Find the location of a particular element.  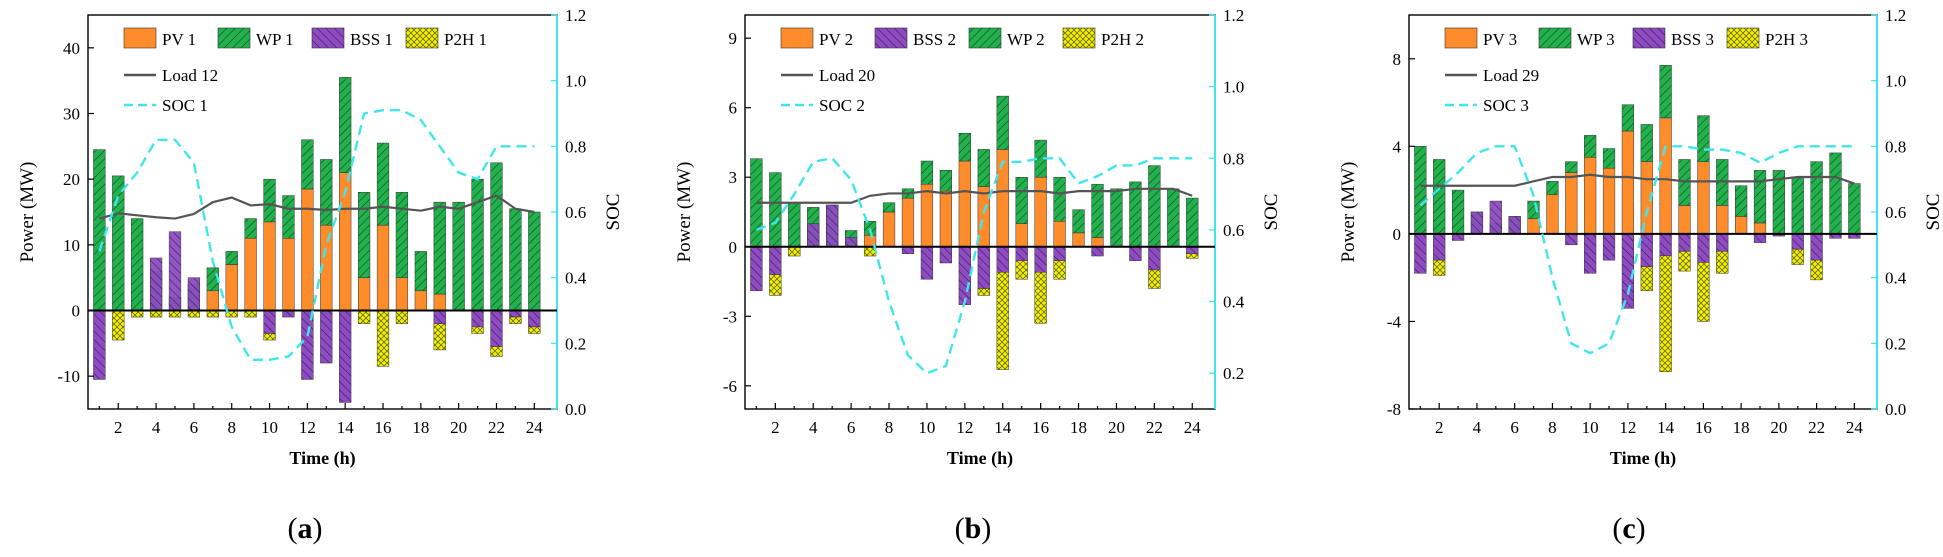

p2h-bar-h13 is located at coordinates (1646, 279).